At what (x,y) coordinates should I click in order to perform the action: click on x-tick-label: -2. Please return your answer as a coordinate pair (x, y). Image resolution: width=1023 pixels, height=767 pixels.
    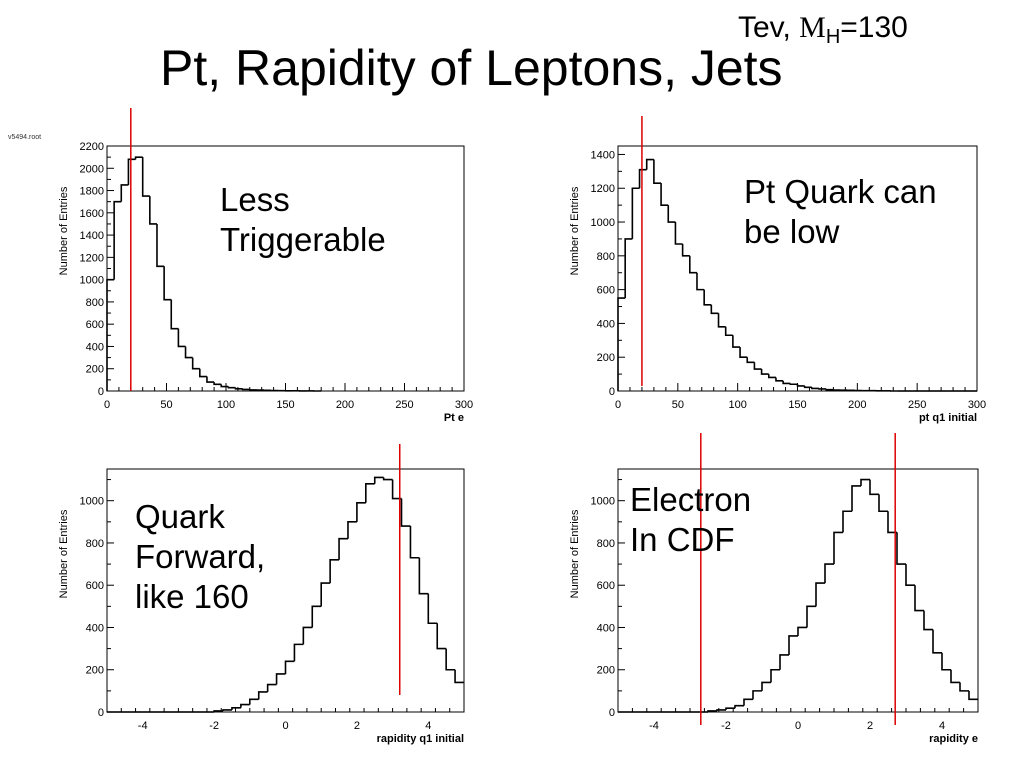
    Looking at the image, I should click on (726, 726).